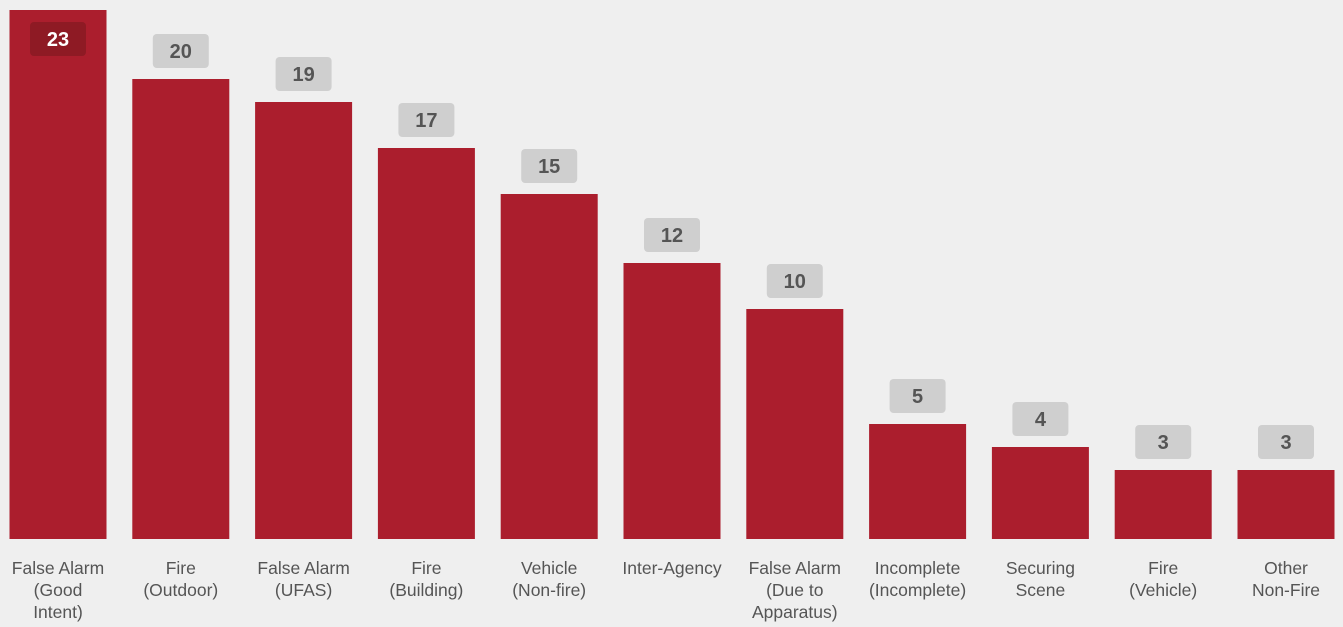  I want to click on x-tick-label: (Building), so click(426, 590).